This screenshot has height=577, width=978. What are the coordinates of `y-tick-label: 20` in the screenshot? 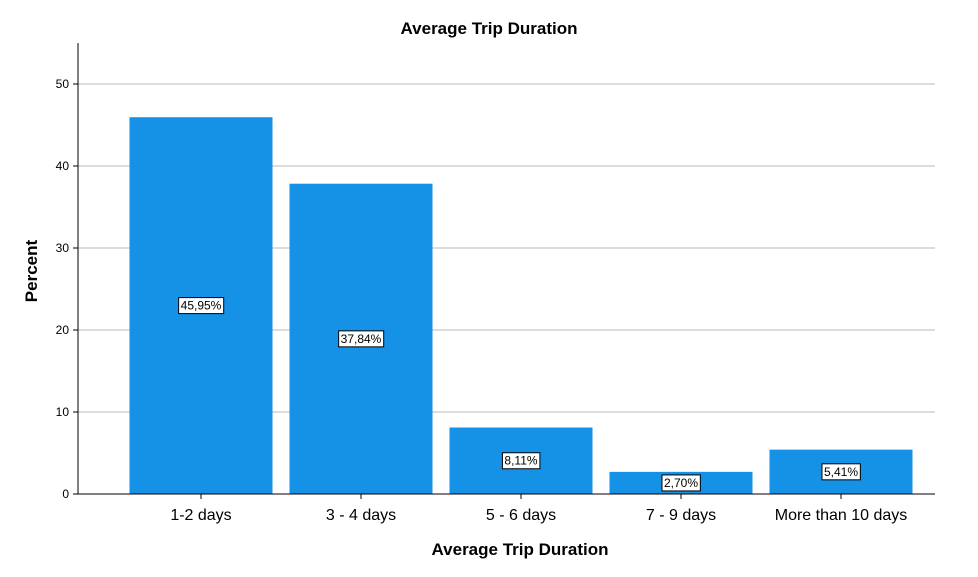 It's located at (63, 330).